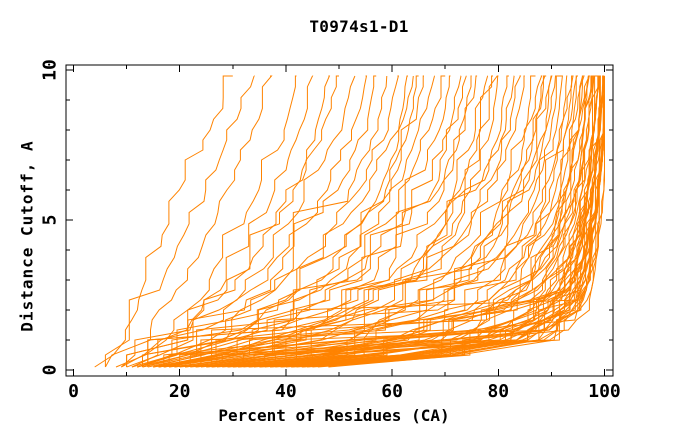 This screenshot has height=440, width=680. I want to click on x-axis-label: Percent of Residues (CA), so click(334, 415).